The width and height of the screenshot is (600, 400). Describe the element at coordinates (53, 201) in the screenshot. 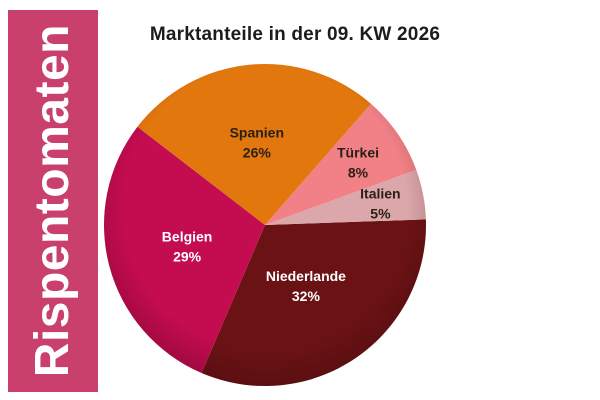

I see `product-banner: Rispentomaten` at that location.